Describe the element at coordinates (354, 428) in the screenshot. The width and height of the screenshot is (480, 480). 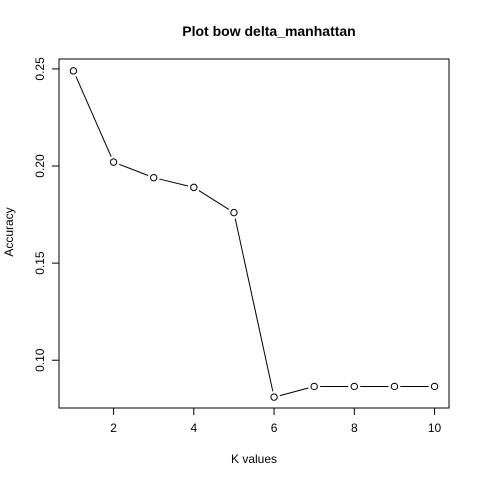
I see `x-tick-label: 8` at that location.